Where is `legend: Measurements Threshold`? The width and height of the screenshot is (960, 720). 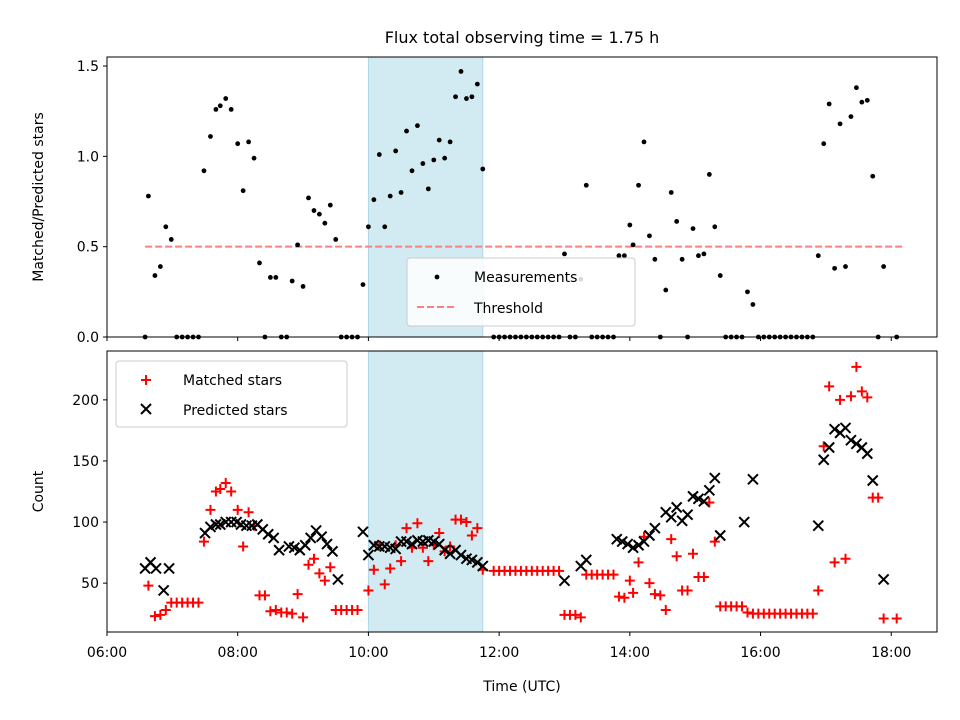
legend: Measurements Threshold is located at coordinates (521, 292).